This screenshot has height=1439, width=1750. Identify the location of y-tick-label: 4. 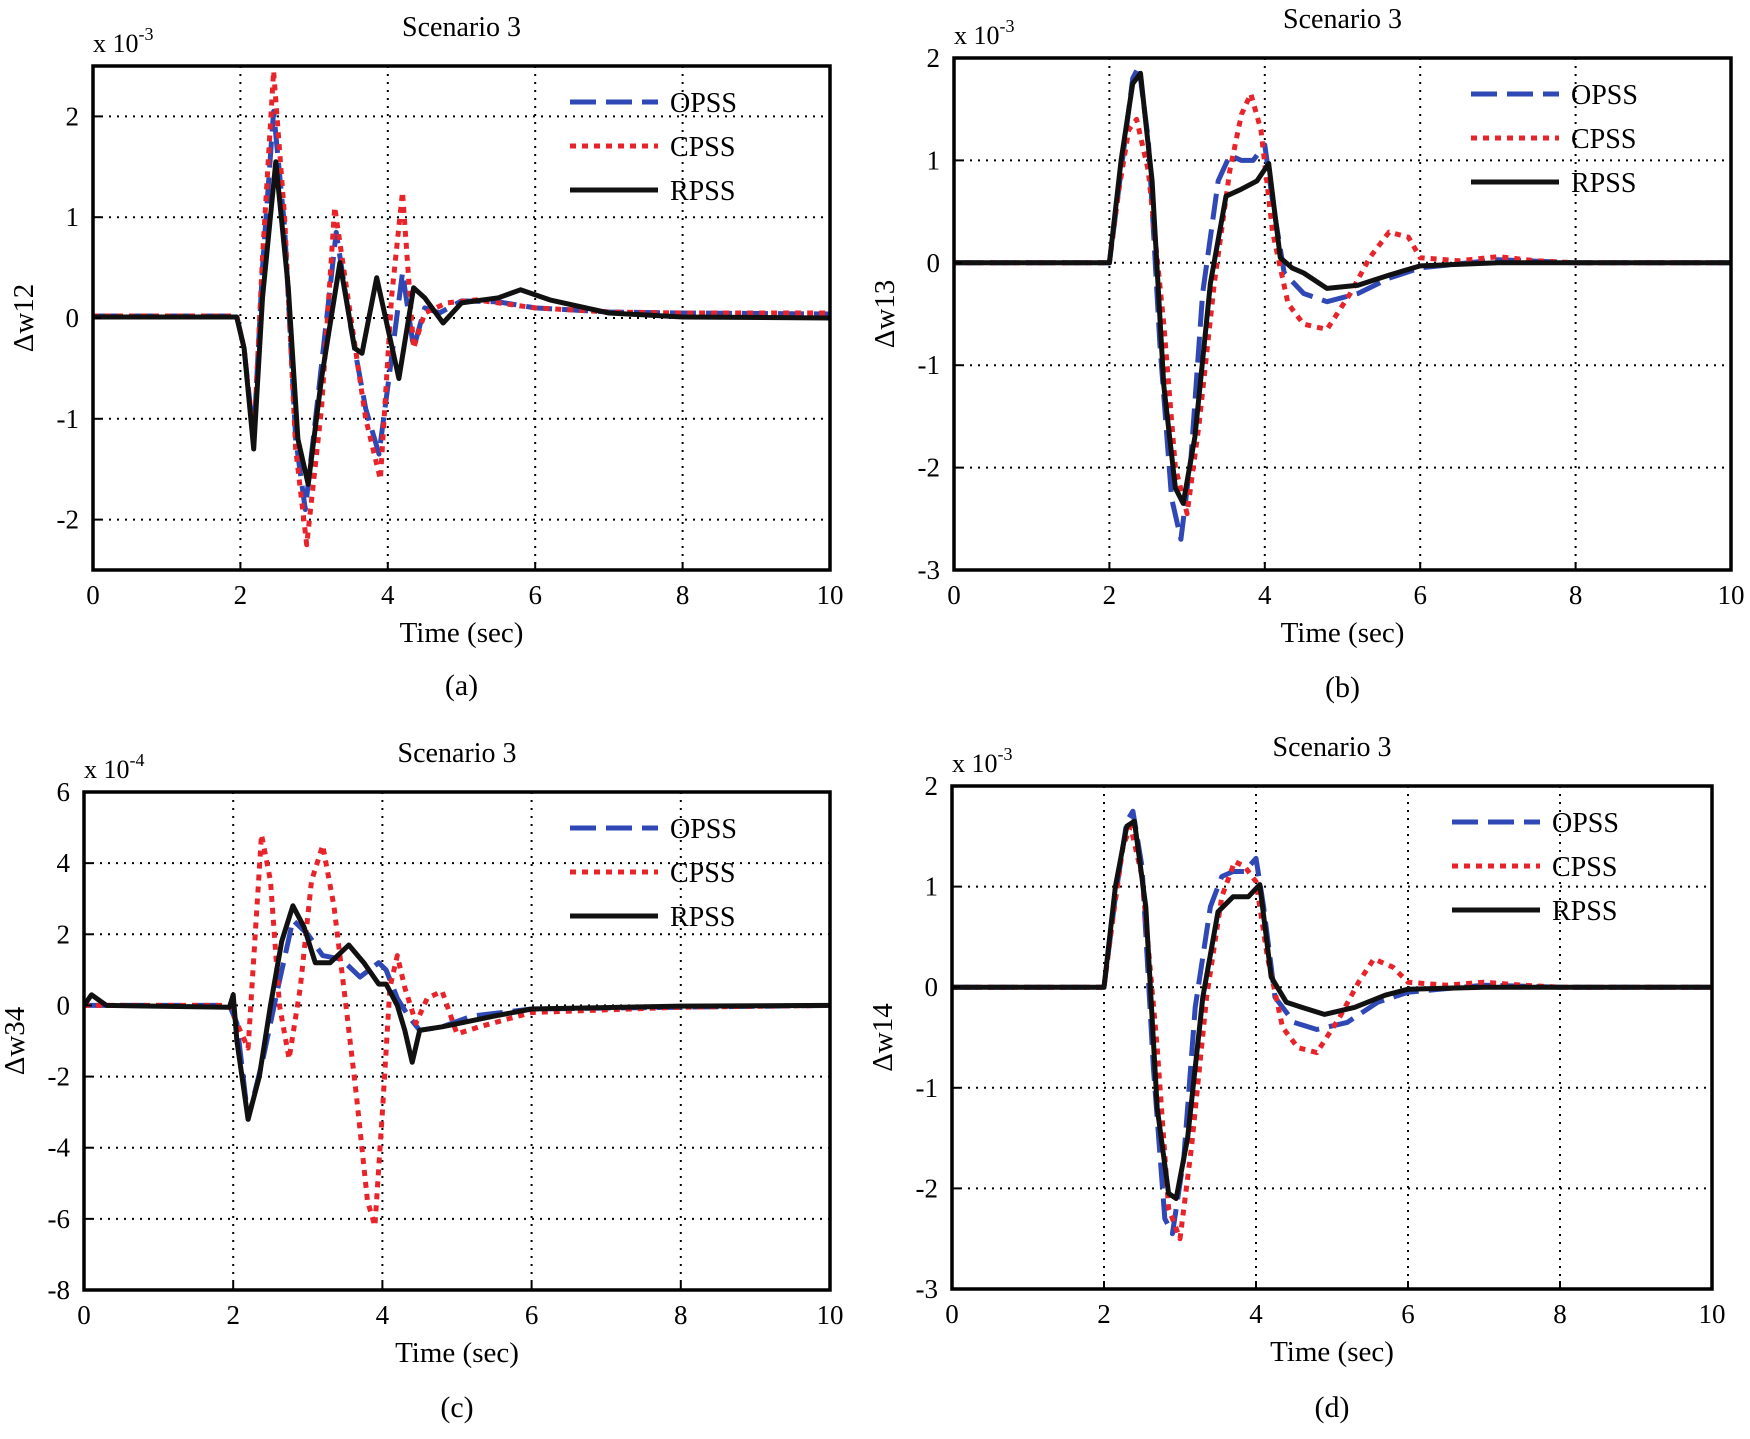
(64, 863).